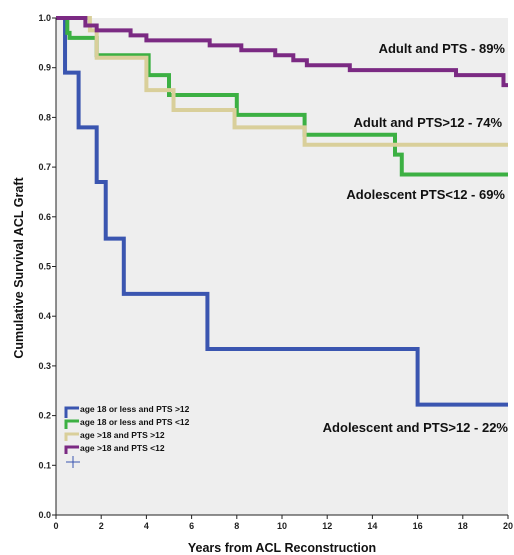 The height and width of the screenshot is (555, 514). Describe the element at coordinates (428, 122) in the screenshot. I see `annotation-adult-pts-gt12: Adult and PTS>12 - 74%` at that location.